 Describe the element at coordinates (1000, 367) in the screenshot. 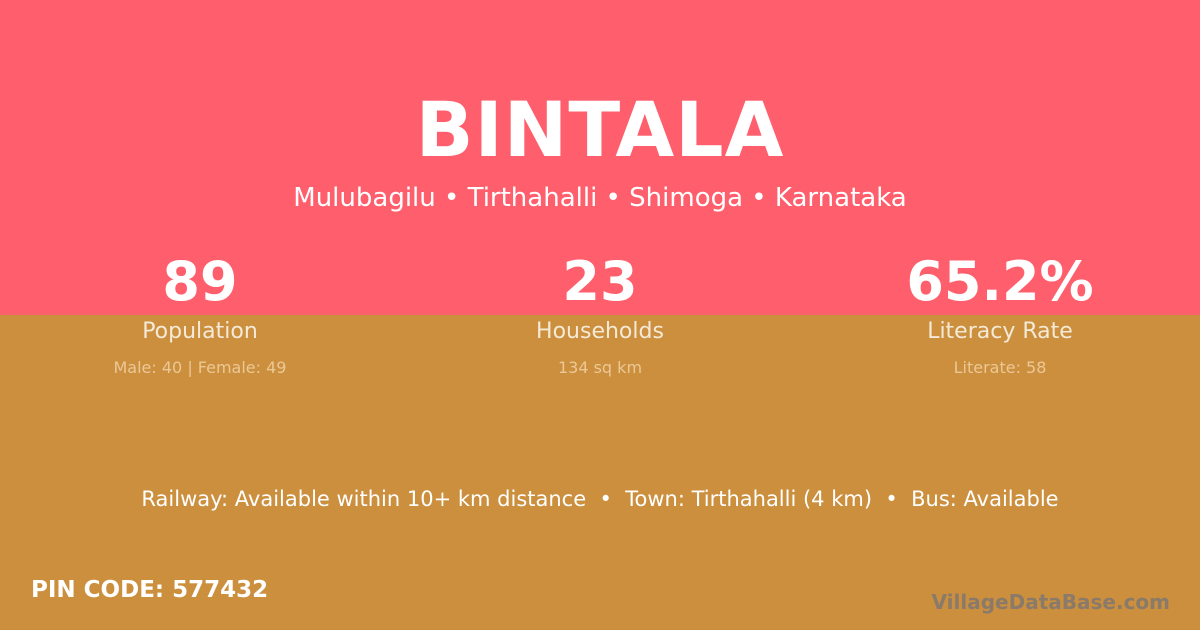

I see `stat-detail: Literate: 58` at that location.